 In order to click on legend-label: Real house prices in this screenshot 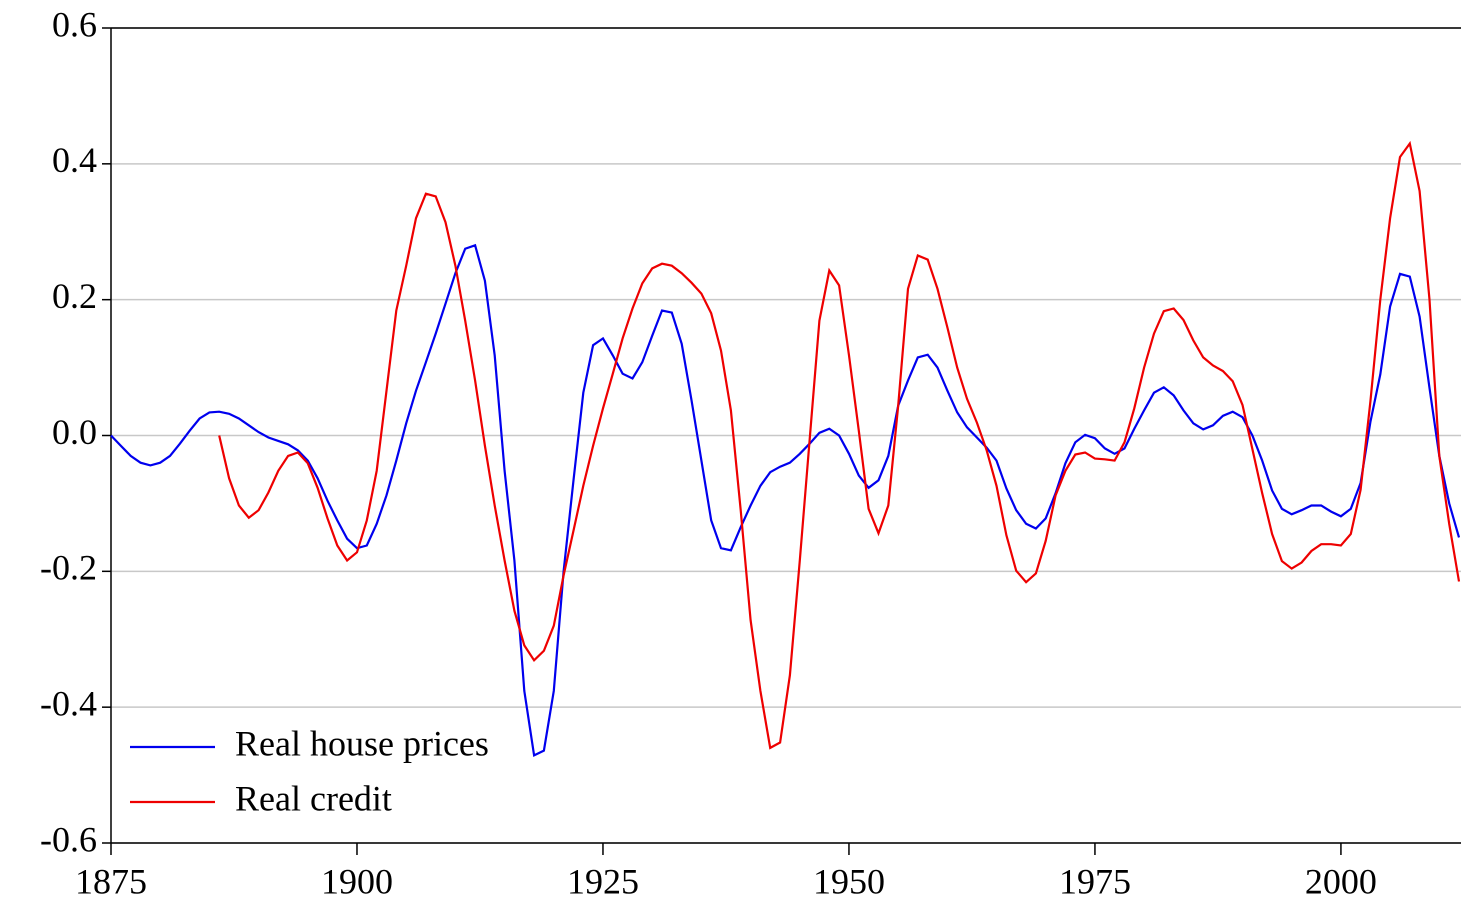, I will do `click(362, 743)`.